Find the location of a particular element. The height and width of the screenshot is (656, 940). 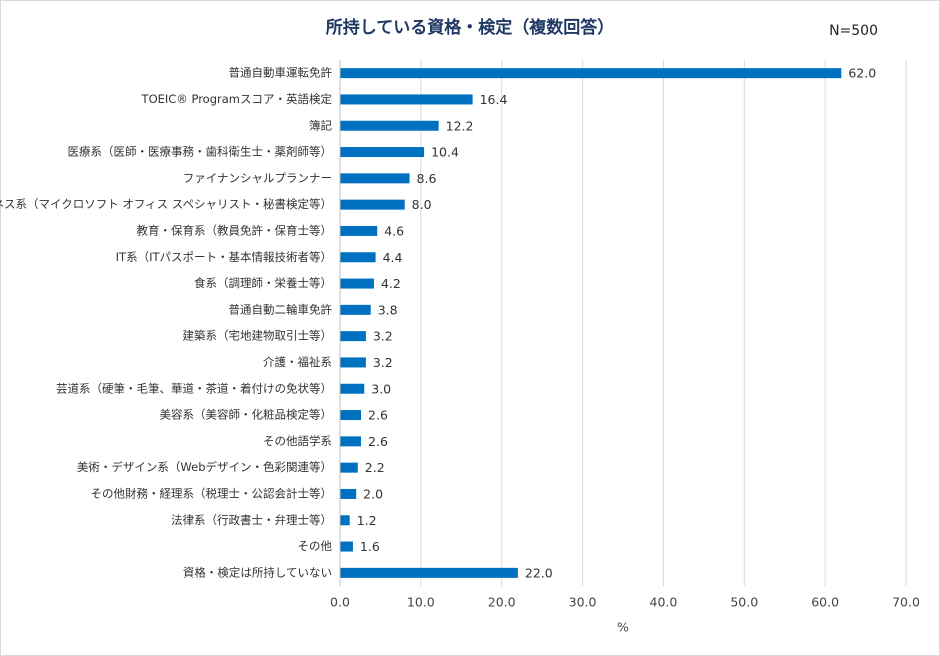

value-label: 62.0 is located at coordinates (862, 73).